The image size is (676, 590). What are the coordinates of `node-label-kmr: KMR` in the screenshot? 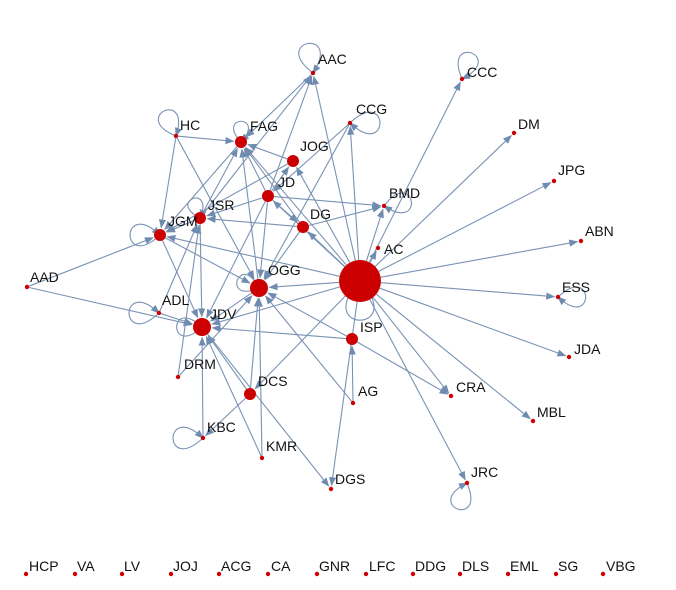 It's located at (281, 446).